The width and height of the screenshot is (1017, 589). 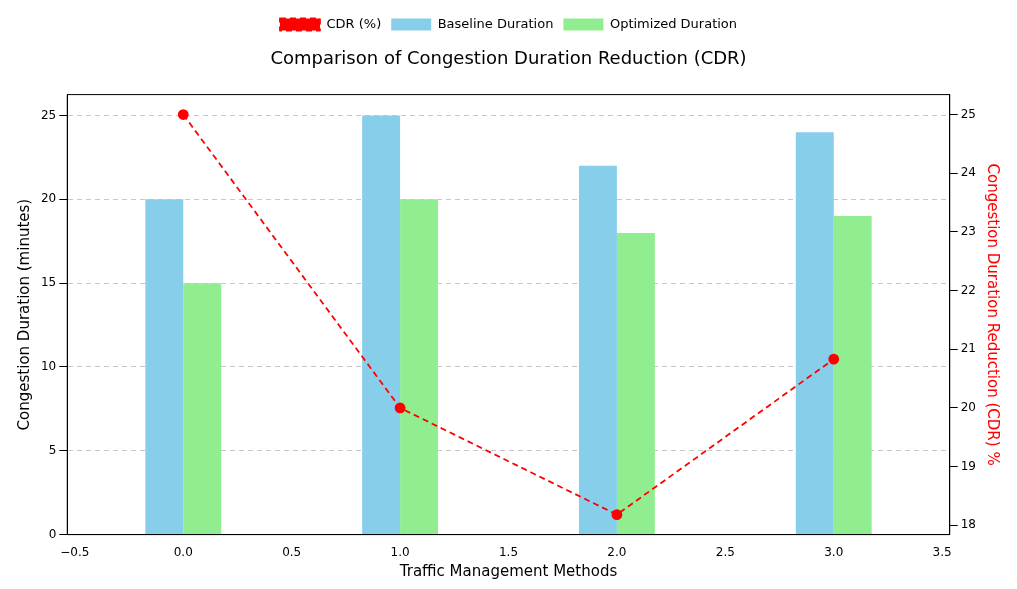 I want to click on x-tick-label: 3.5, so click(x=942, y=551).